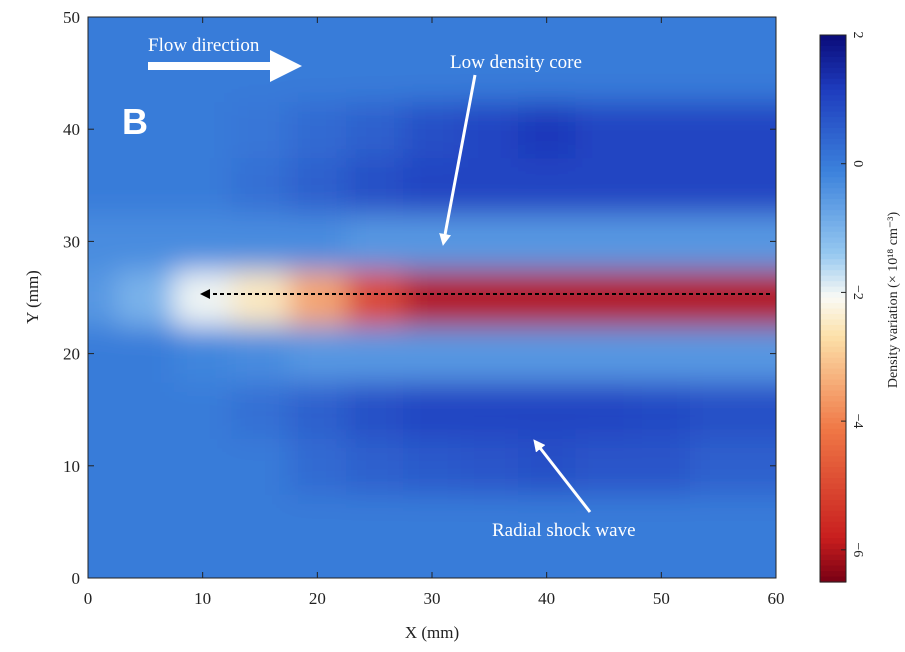 The image size is (905, 652). What do you see at coordinates (317, 598) in the screenshot?
I see `x-tick-label: 20` at bounding box center [317, 598].